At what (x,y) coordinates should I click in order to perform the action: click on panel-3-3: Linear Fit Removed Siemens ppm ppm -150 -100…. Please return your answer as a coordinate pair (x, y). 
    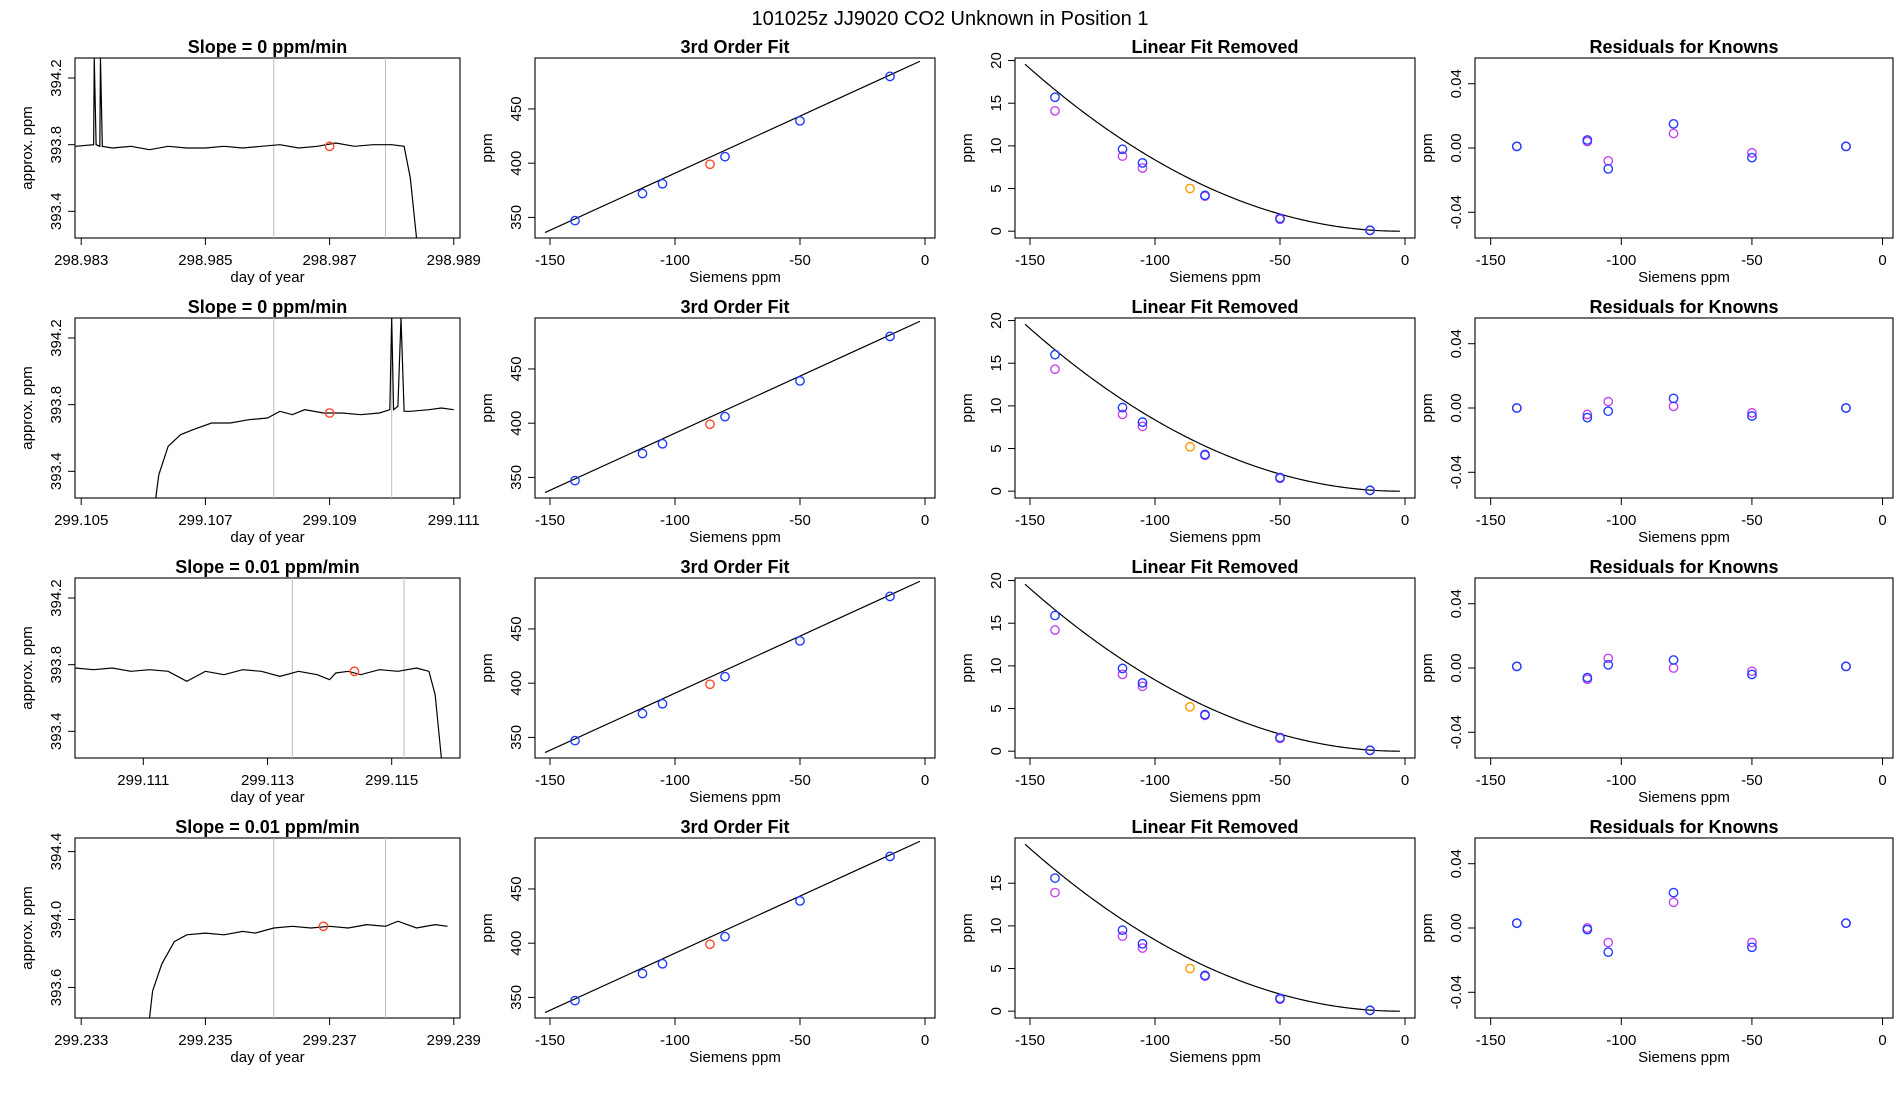
    Looking at the image, I should click on (1187, 681).